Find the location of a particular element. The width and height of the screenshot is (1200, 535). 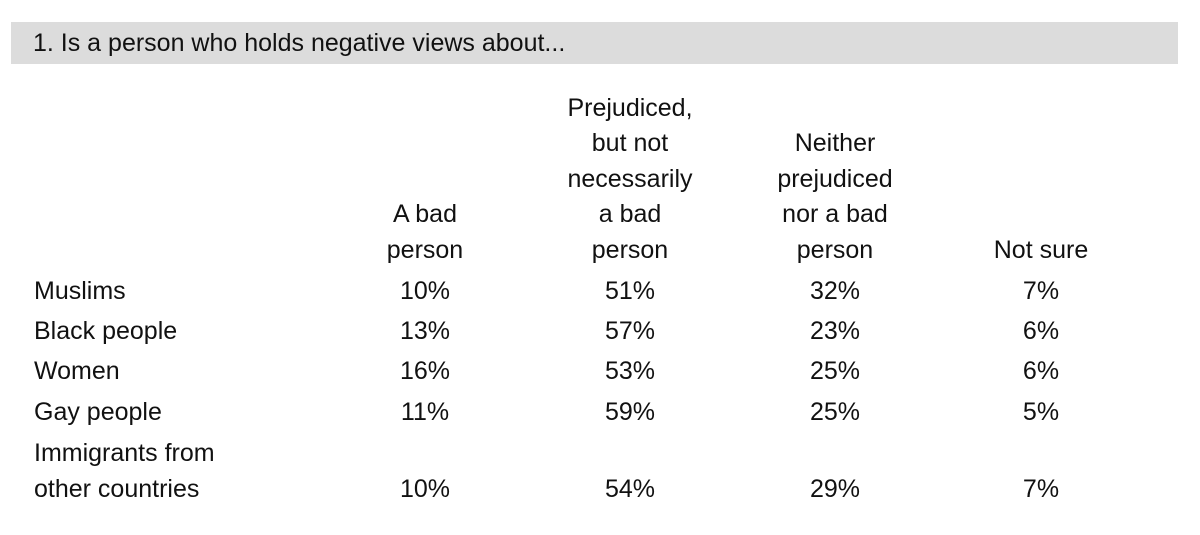

column-header-line: Neither is located at coordinates (835, 143).